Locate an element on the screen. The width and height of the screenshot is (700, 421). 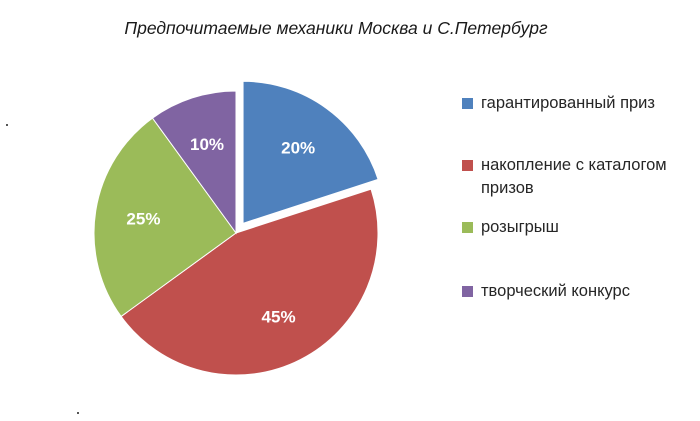
data-label-creative-contest: 10% is located at coordinates (207, 144).